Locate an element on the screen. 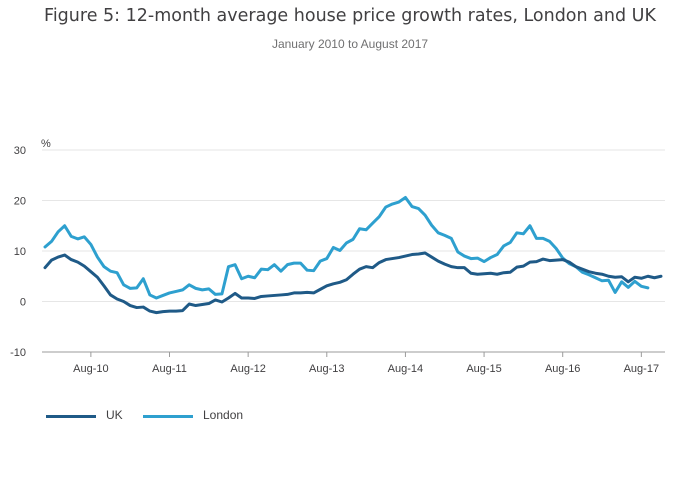 Image resolution: width=700 pixels, height=502 pixels. x-tick-label: Aug-13 is located at coordinates (326, 369).